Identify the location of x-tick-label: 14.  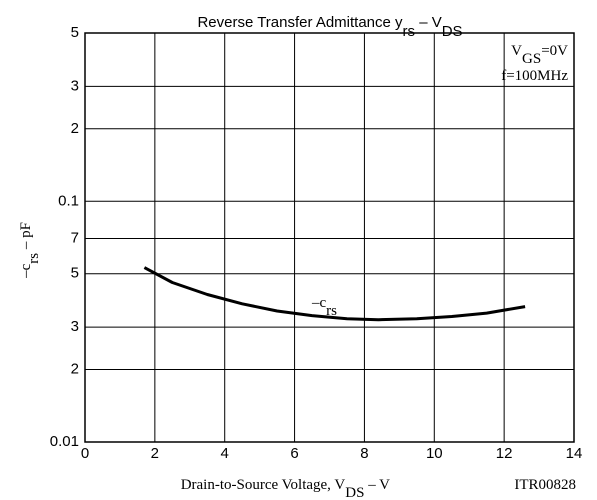
(574, 453).